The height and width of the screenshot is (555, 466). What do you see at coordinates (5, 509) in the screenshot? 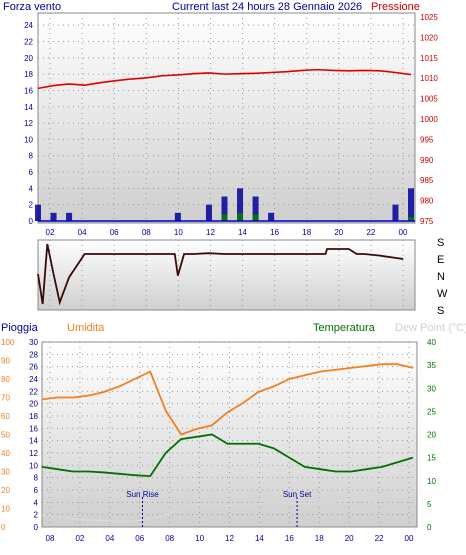
I see `rain-tick-label: 10` at bounding box center [5, 509].